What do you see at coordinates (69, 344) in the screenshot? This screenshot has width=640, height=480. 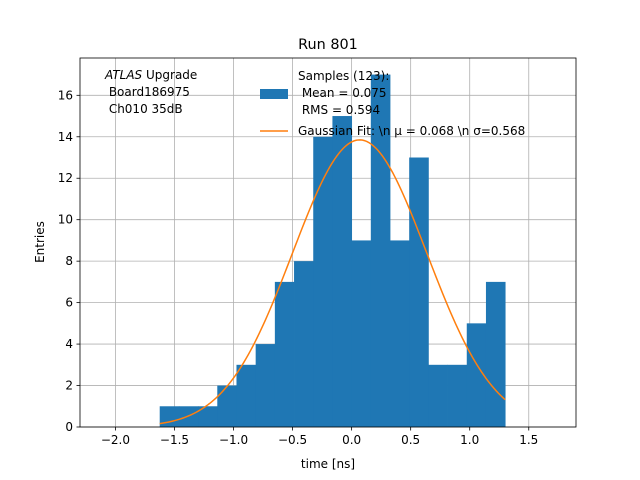 I see `y-tick-label: 4` at bounding box center [69, 344].